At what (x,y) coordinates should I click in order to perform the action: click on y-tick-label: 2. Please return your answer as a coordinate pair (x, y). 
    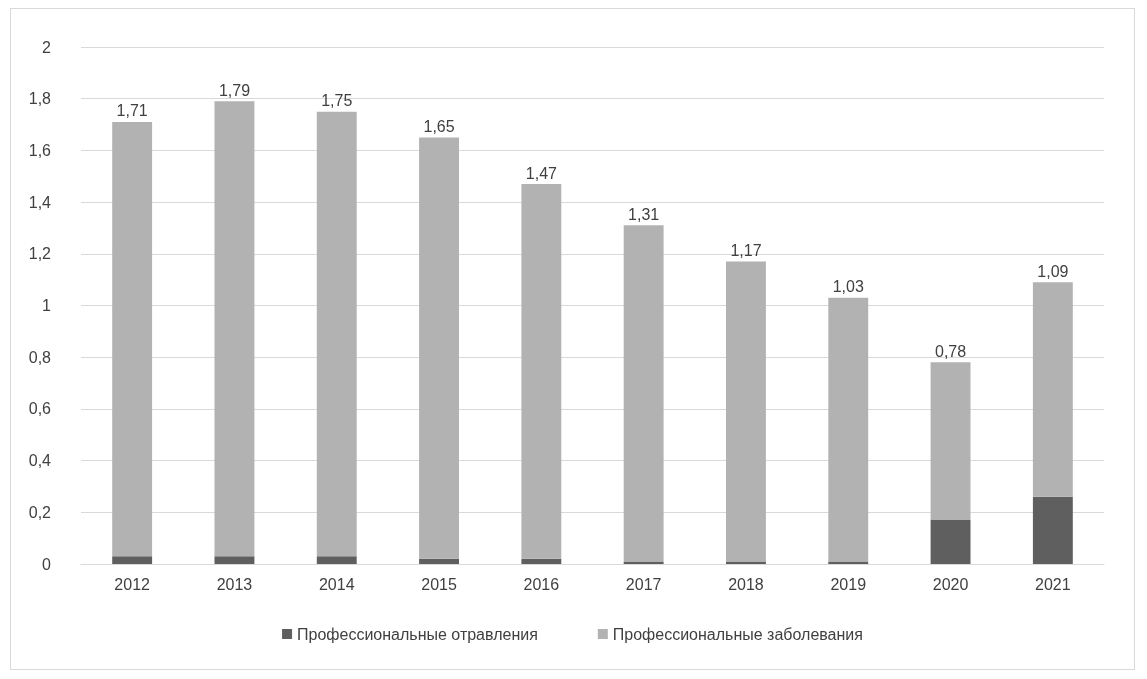
    Looking at the image, I should click on (47, 47).